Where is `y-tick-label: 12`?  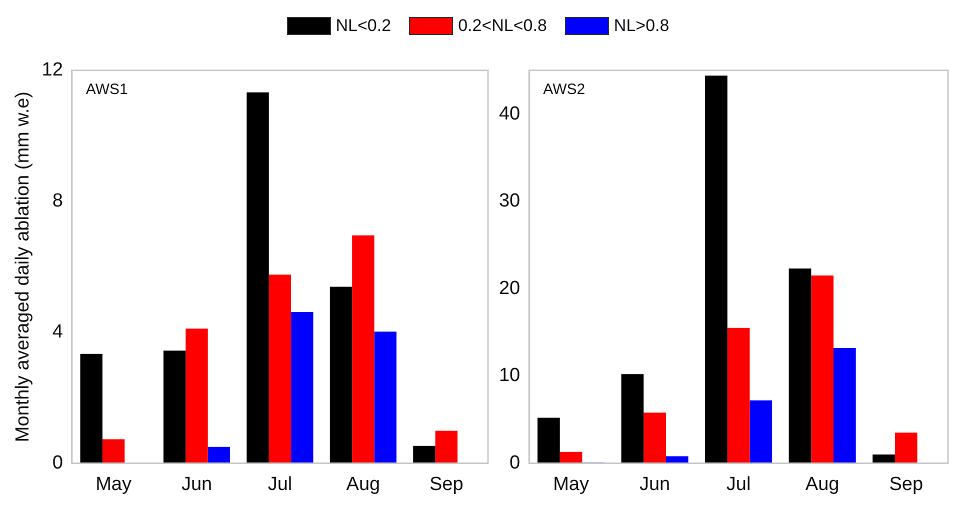 y-tick-label: 12 is located at coordinates (52, 70).